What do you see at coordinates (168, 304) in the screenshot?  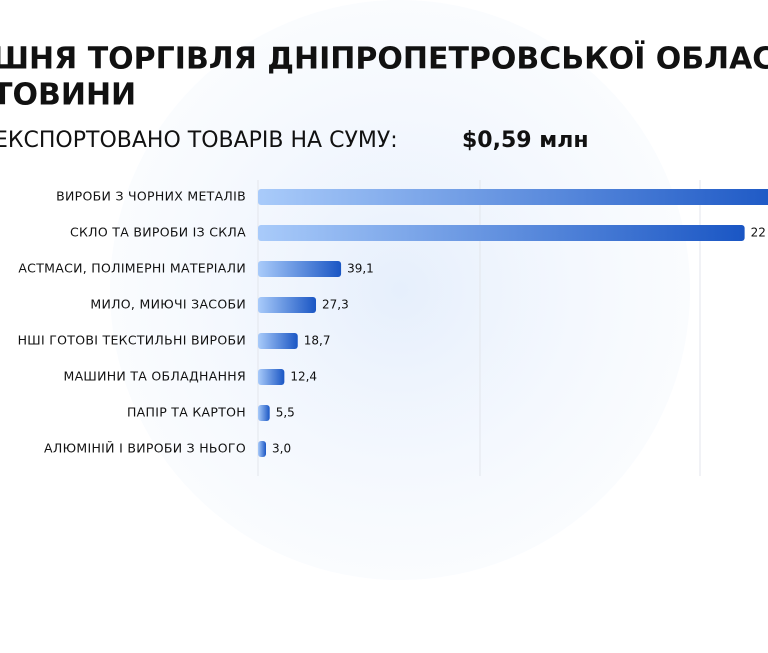 I see `category-label: МИЛО, МИЮЧІ ЗАСОБИ` at bounding box center [168, 304].